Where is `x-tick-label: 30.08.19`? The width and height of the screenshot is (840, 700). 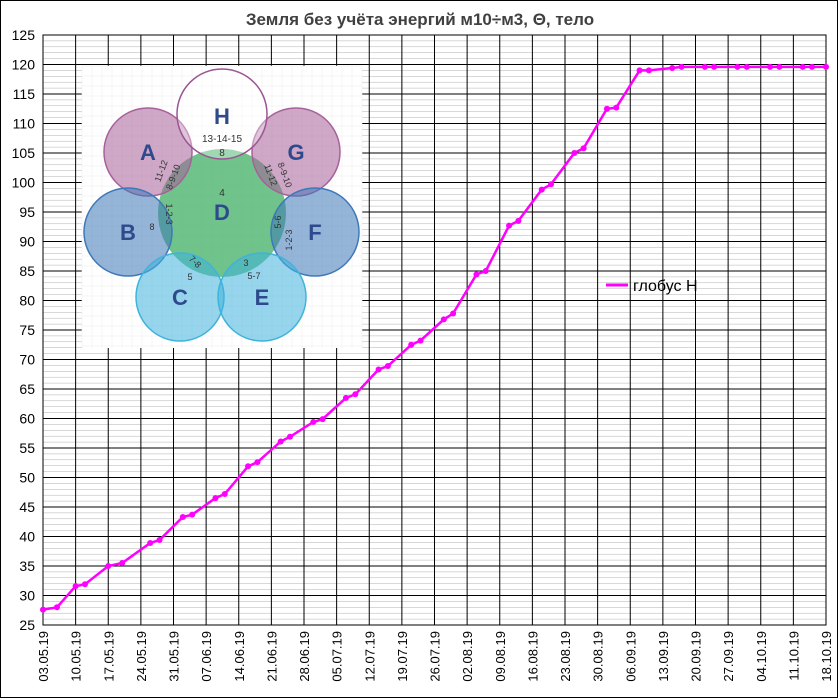
x-tick-label: 30.08.19 is located at coordinates (598, 656).